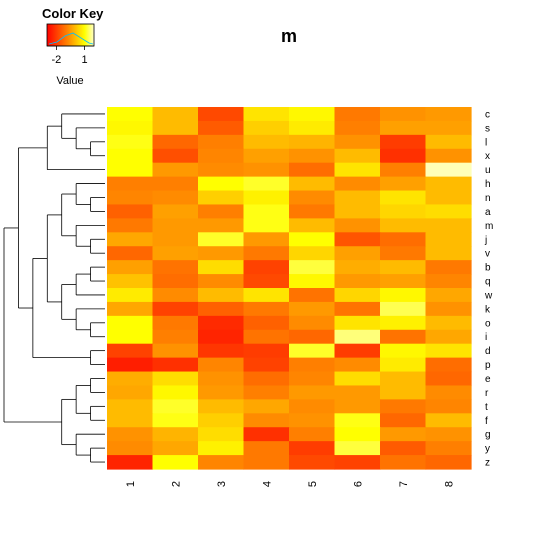 The image size is (540, 539). Describe the element at coordinates (485, 240) in the screenshot. I see `row-label: j` at that location.